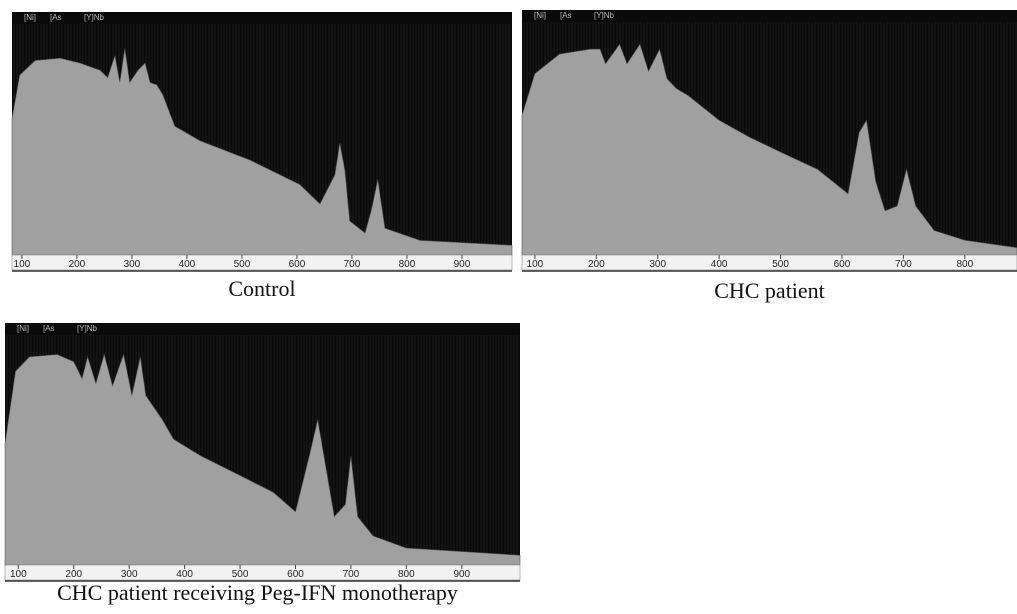 This screenshot has height=614, width=1017. Describe the element at coordinates (769, 290) in the screenshot. I see `caption: CHC patient` at that location.